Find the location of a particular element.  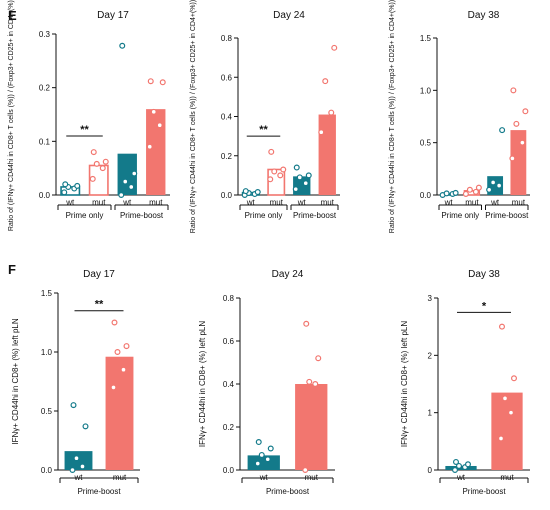

chart-title: Day 17 is located at coordinates (113, 15).